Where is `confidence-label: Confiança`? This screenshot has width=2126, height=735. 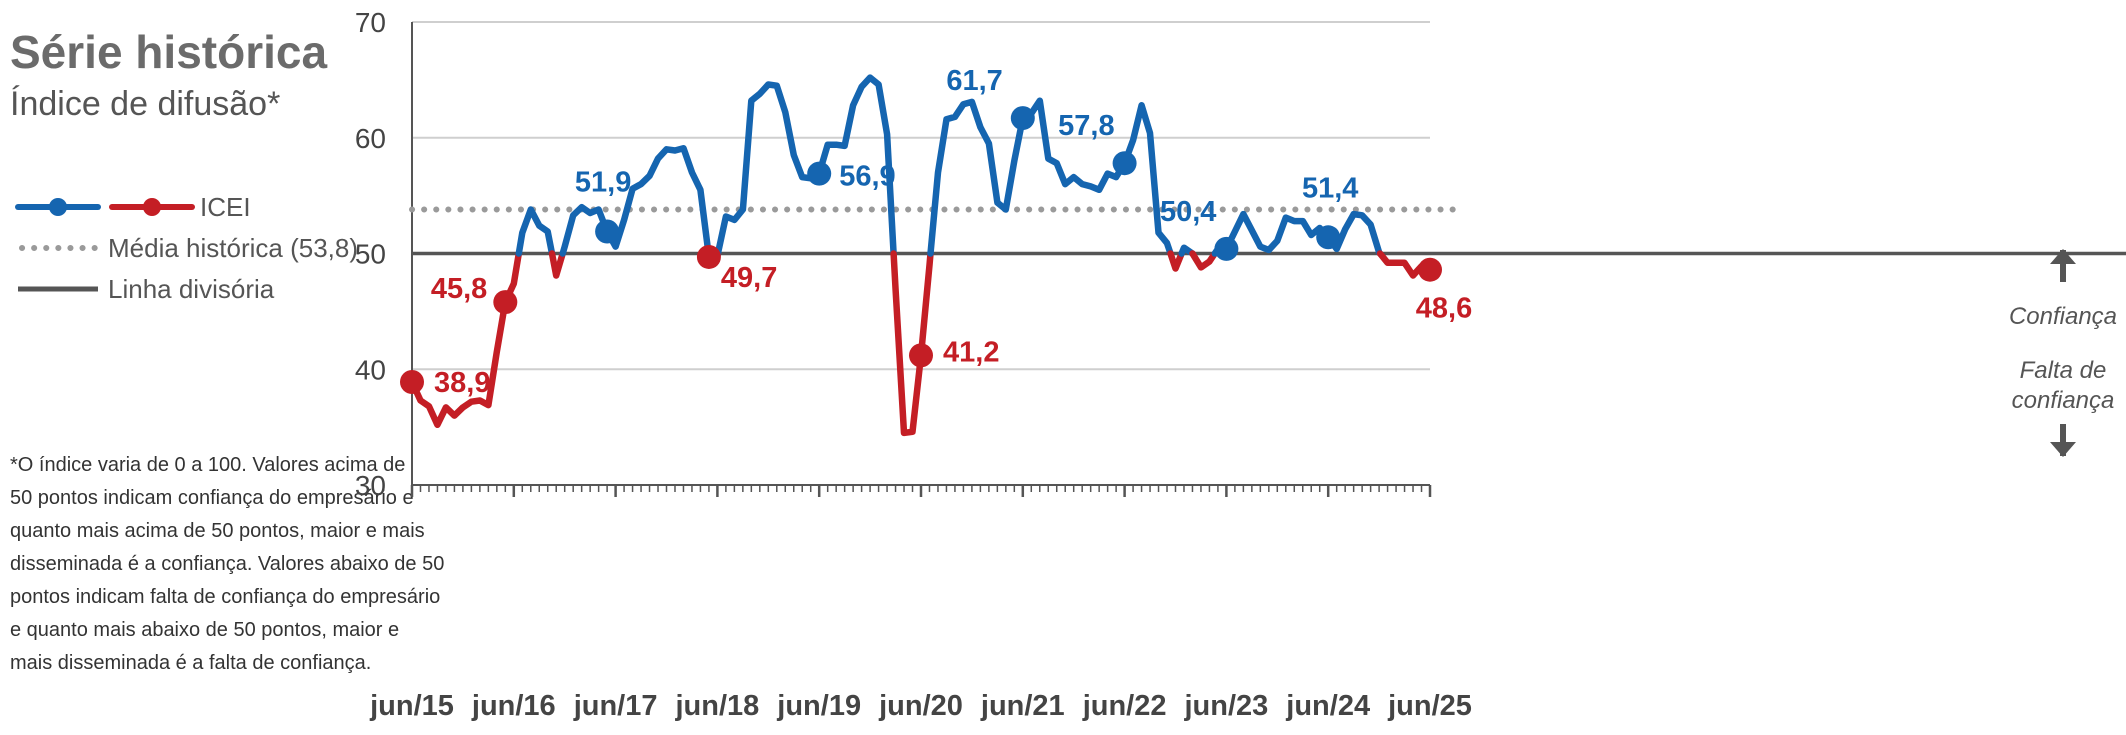 confidence-label: Confiança is located at coordinates (2063, 316).